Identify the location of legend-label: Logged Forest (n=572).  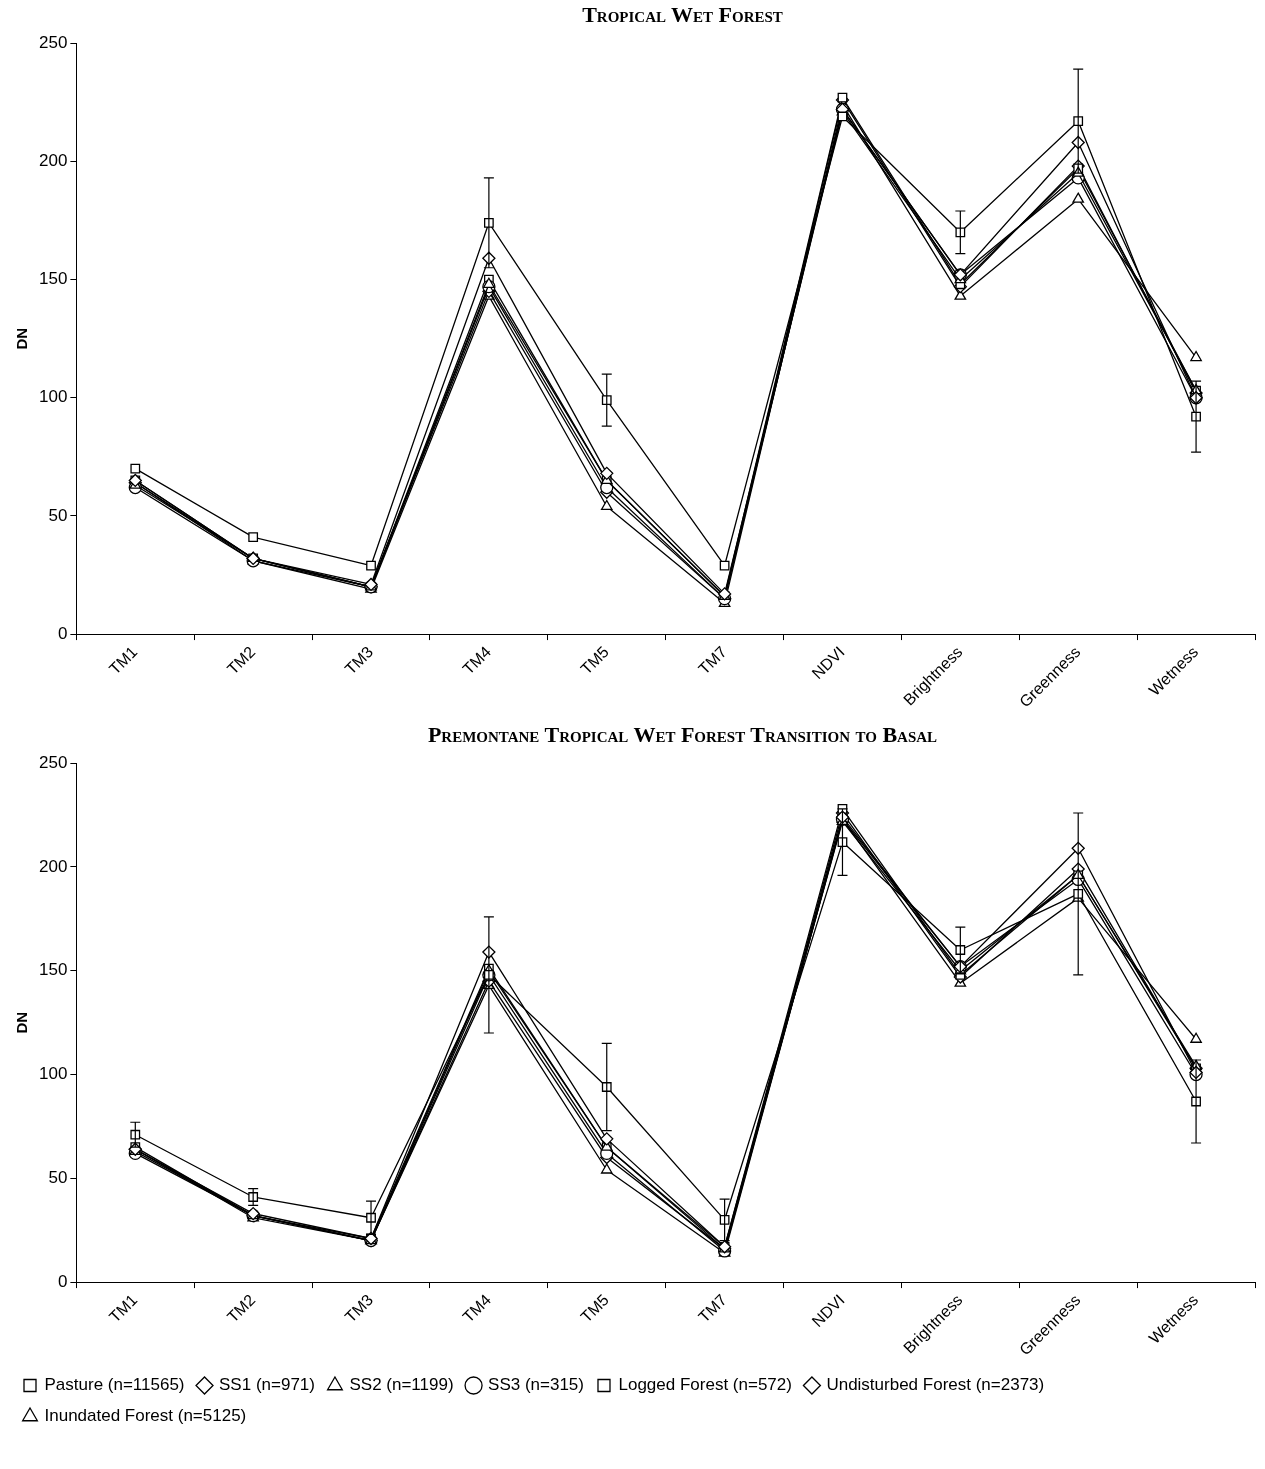
(705, 1385).